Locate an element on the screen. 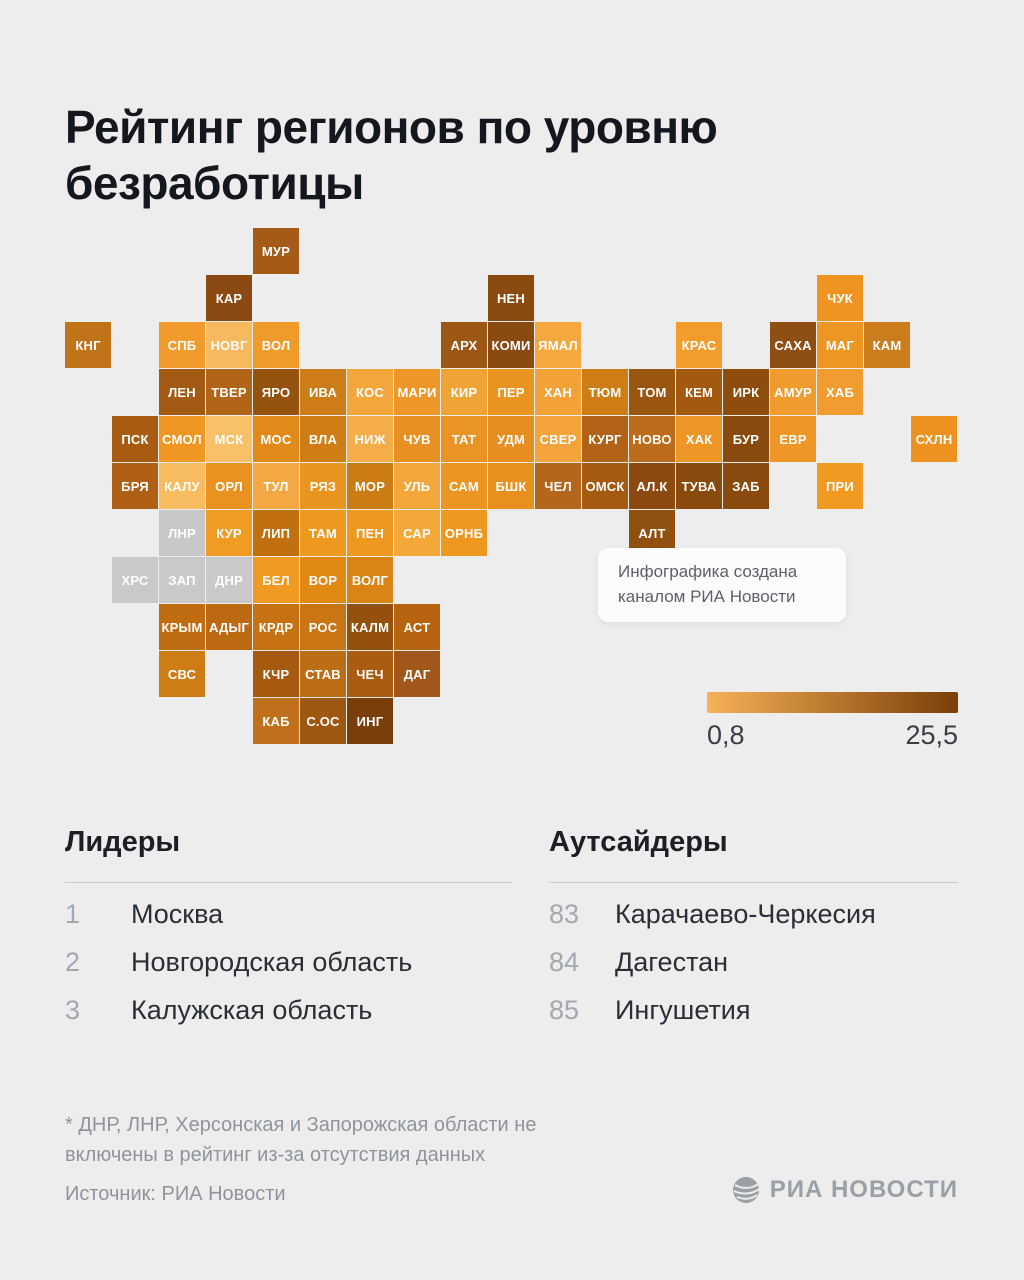 The image size is (1024, 1280). region-tile: ХРС is located at coordinates (135, 580).